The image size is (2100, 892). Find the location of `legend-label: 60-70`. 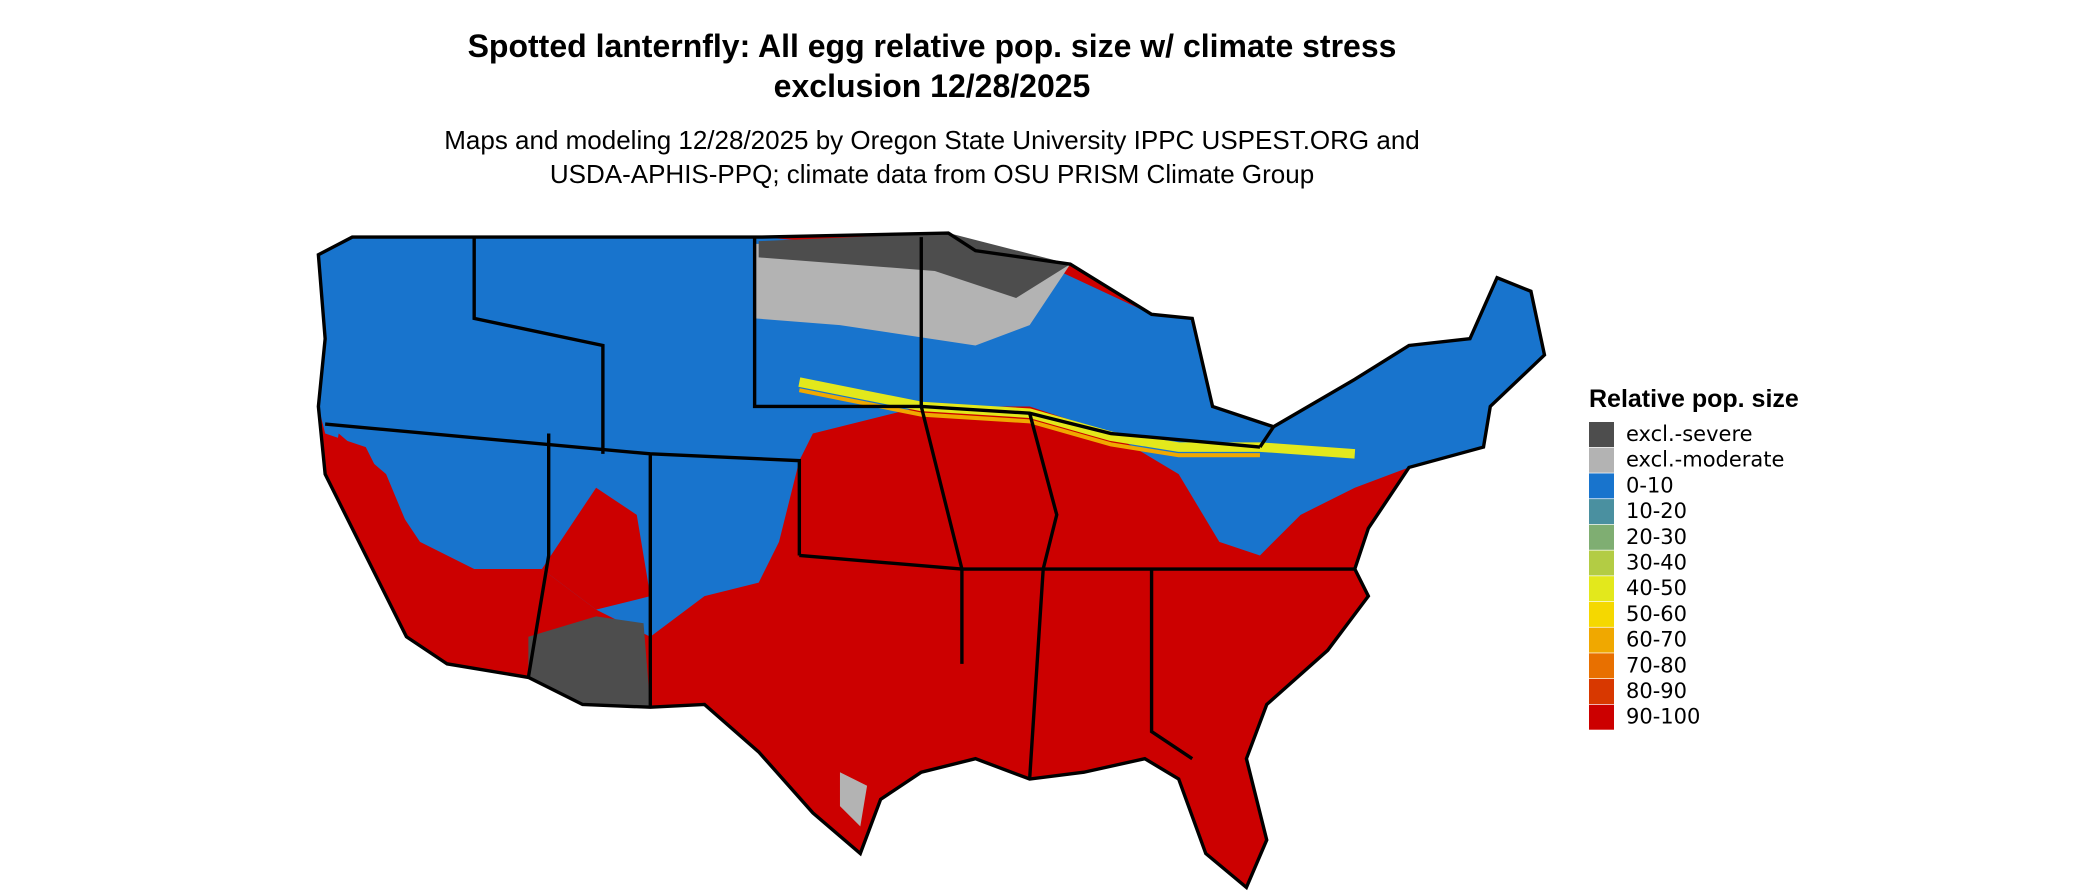

legend-label: 60-70 is located at coordinates (1656, 640).